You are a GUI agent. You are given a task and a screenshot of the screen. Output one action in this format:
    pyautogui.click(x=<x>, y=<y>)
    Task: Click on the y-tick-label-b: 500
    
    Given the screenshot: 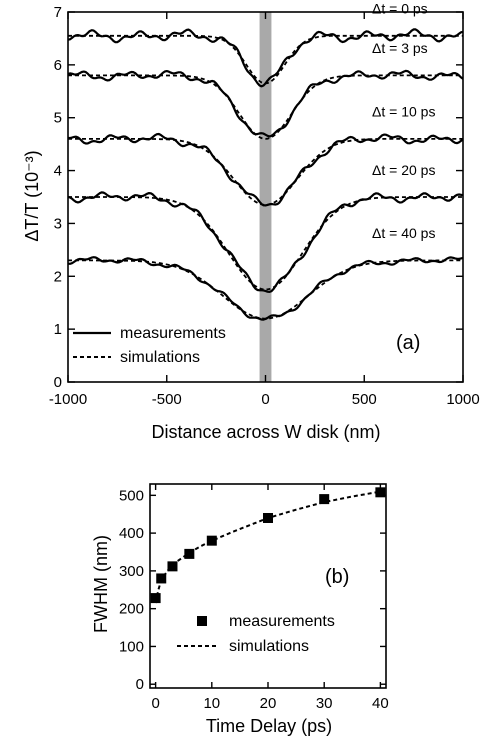 What is the action you would take?
    pyautogui.click(x=131, y=495)
    